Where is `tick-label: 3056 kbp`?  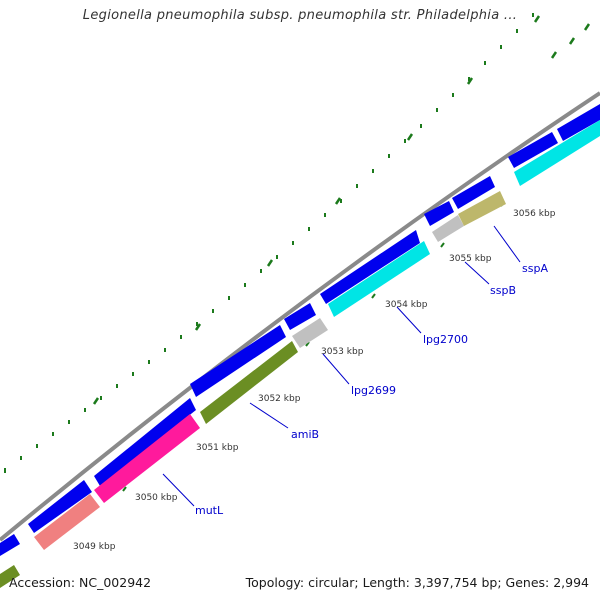 tick-label: 3056 kbp is located at coordinates (534, 214).